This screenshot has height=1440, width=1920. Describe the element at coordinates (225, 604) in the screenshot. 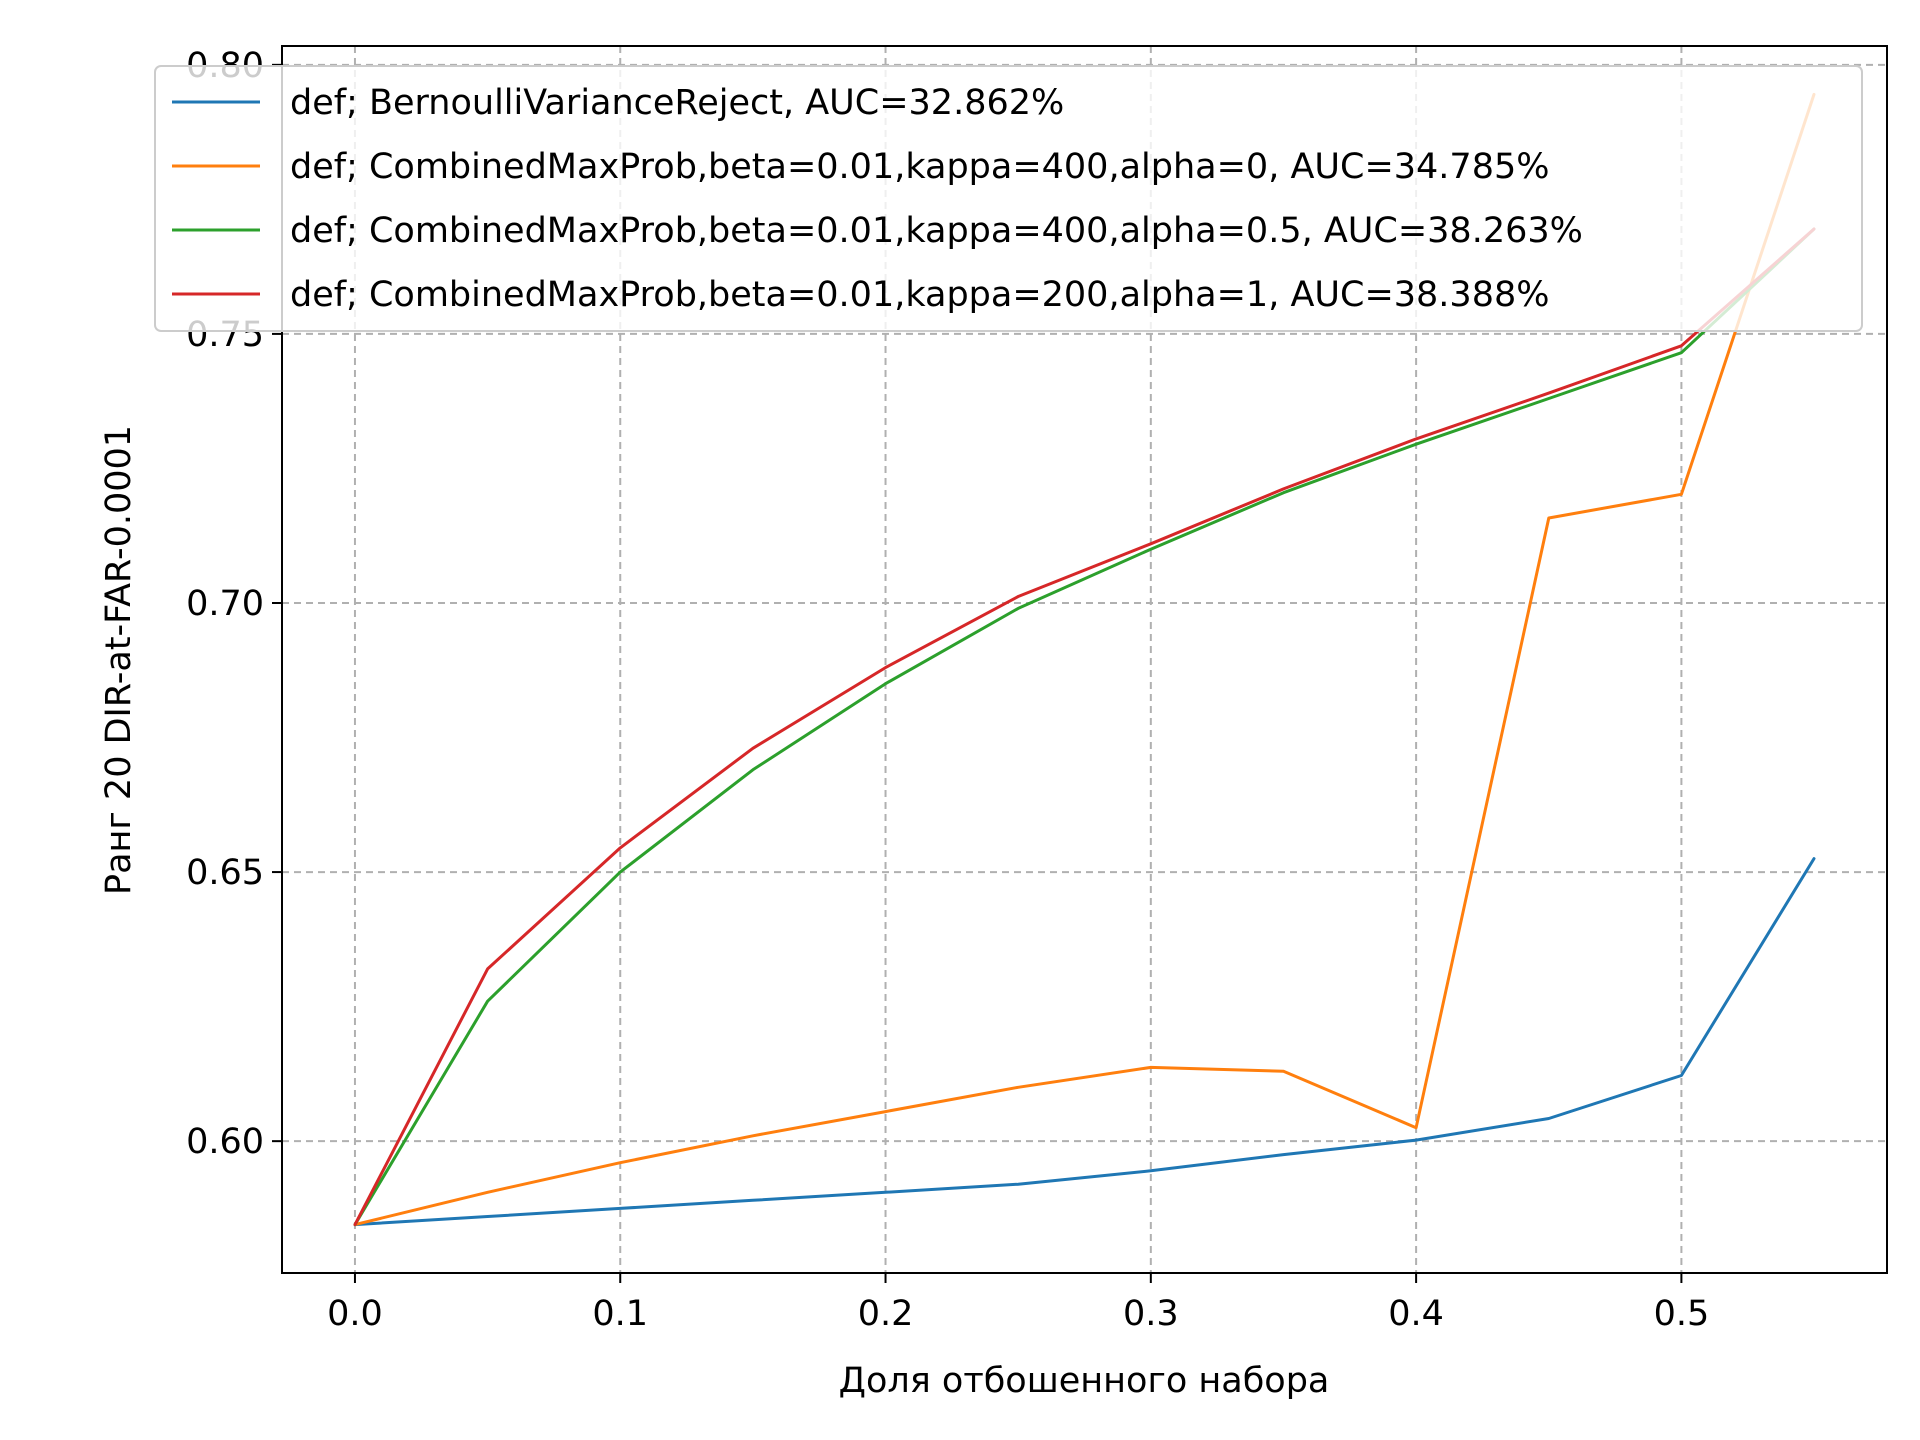

I see `y-tick-label: 0.70` at that location.